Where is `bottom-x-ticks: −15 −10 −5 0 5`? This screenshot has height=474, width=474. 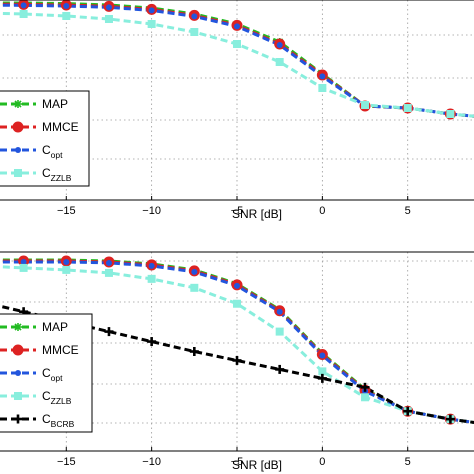 bottom-x-ticks: −15 −10 −5 0 5 is located at coordinates (234, 457).